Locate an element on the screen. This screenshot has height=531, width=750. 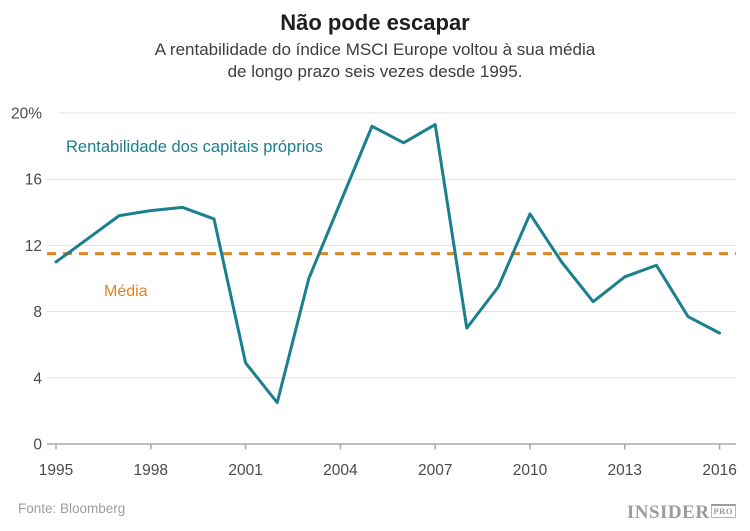
source-credit: Fonte: Bloomberg is located at coordinates (72, 508).